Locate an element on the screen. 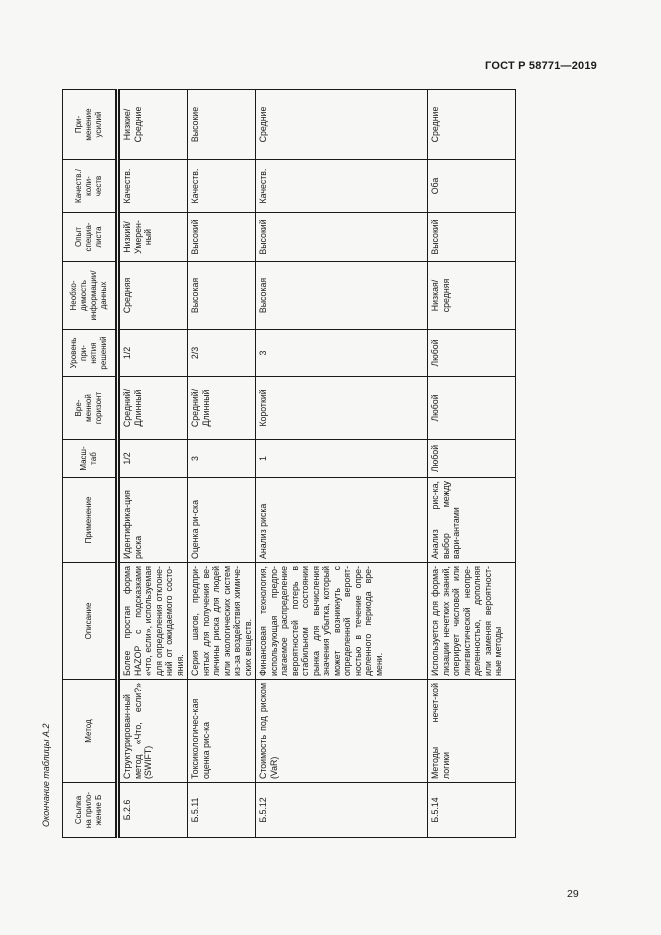 This screenshot has height=935, width=661. header-scale: Масш- таб is located at coordinates (90, 458).